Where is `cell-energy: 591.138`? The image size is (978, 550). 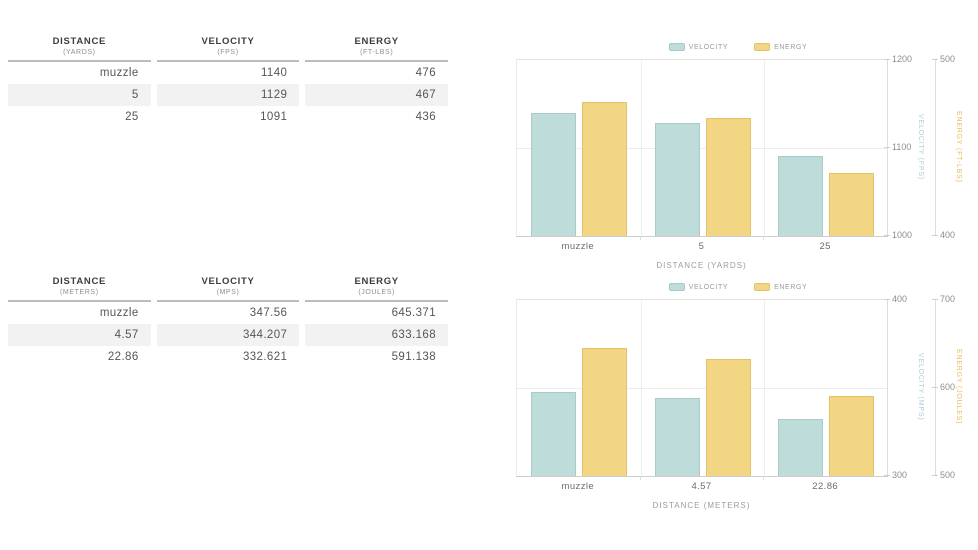 cell-energy: 591.138 is located at coordinates (413, 357).